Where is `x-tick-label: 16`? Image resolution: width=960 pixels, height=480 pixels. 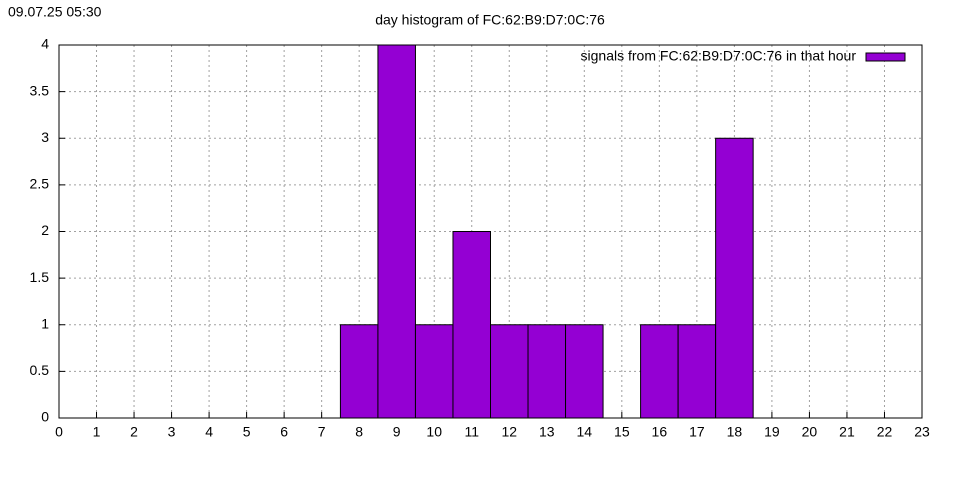 x-tick-label: 16 is located at coordinates (660, 432).